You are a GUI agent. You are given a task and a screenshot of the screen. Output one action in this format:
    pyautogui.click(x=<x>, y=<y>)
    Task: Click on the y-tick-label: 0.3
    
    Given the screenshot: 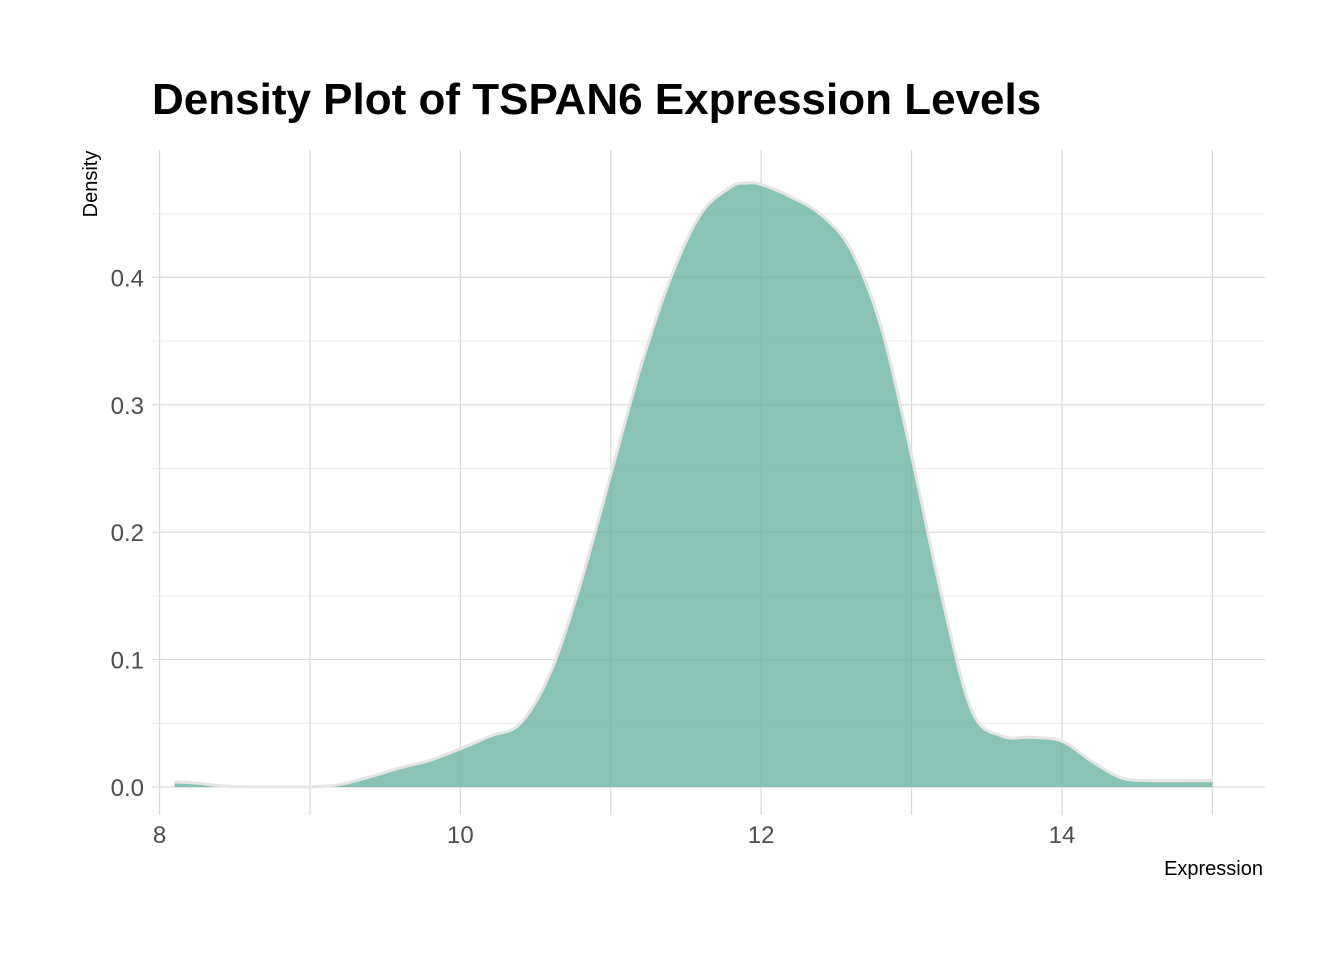 What is the action you would take?
    pyautogui.click(x=127, y=406)
    